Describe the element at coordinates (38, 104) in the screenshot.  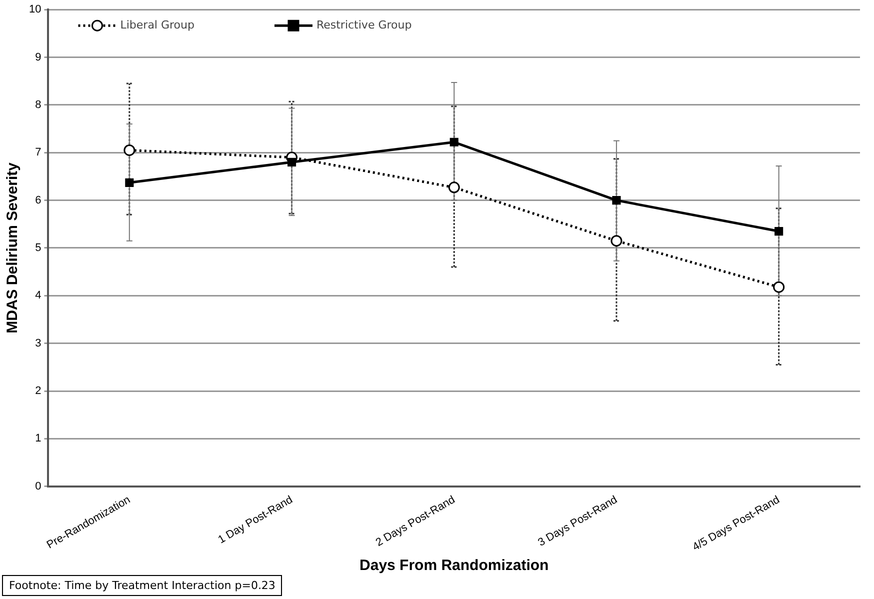
I see `y-tick-label: 8` at that location.